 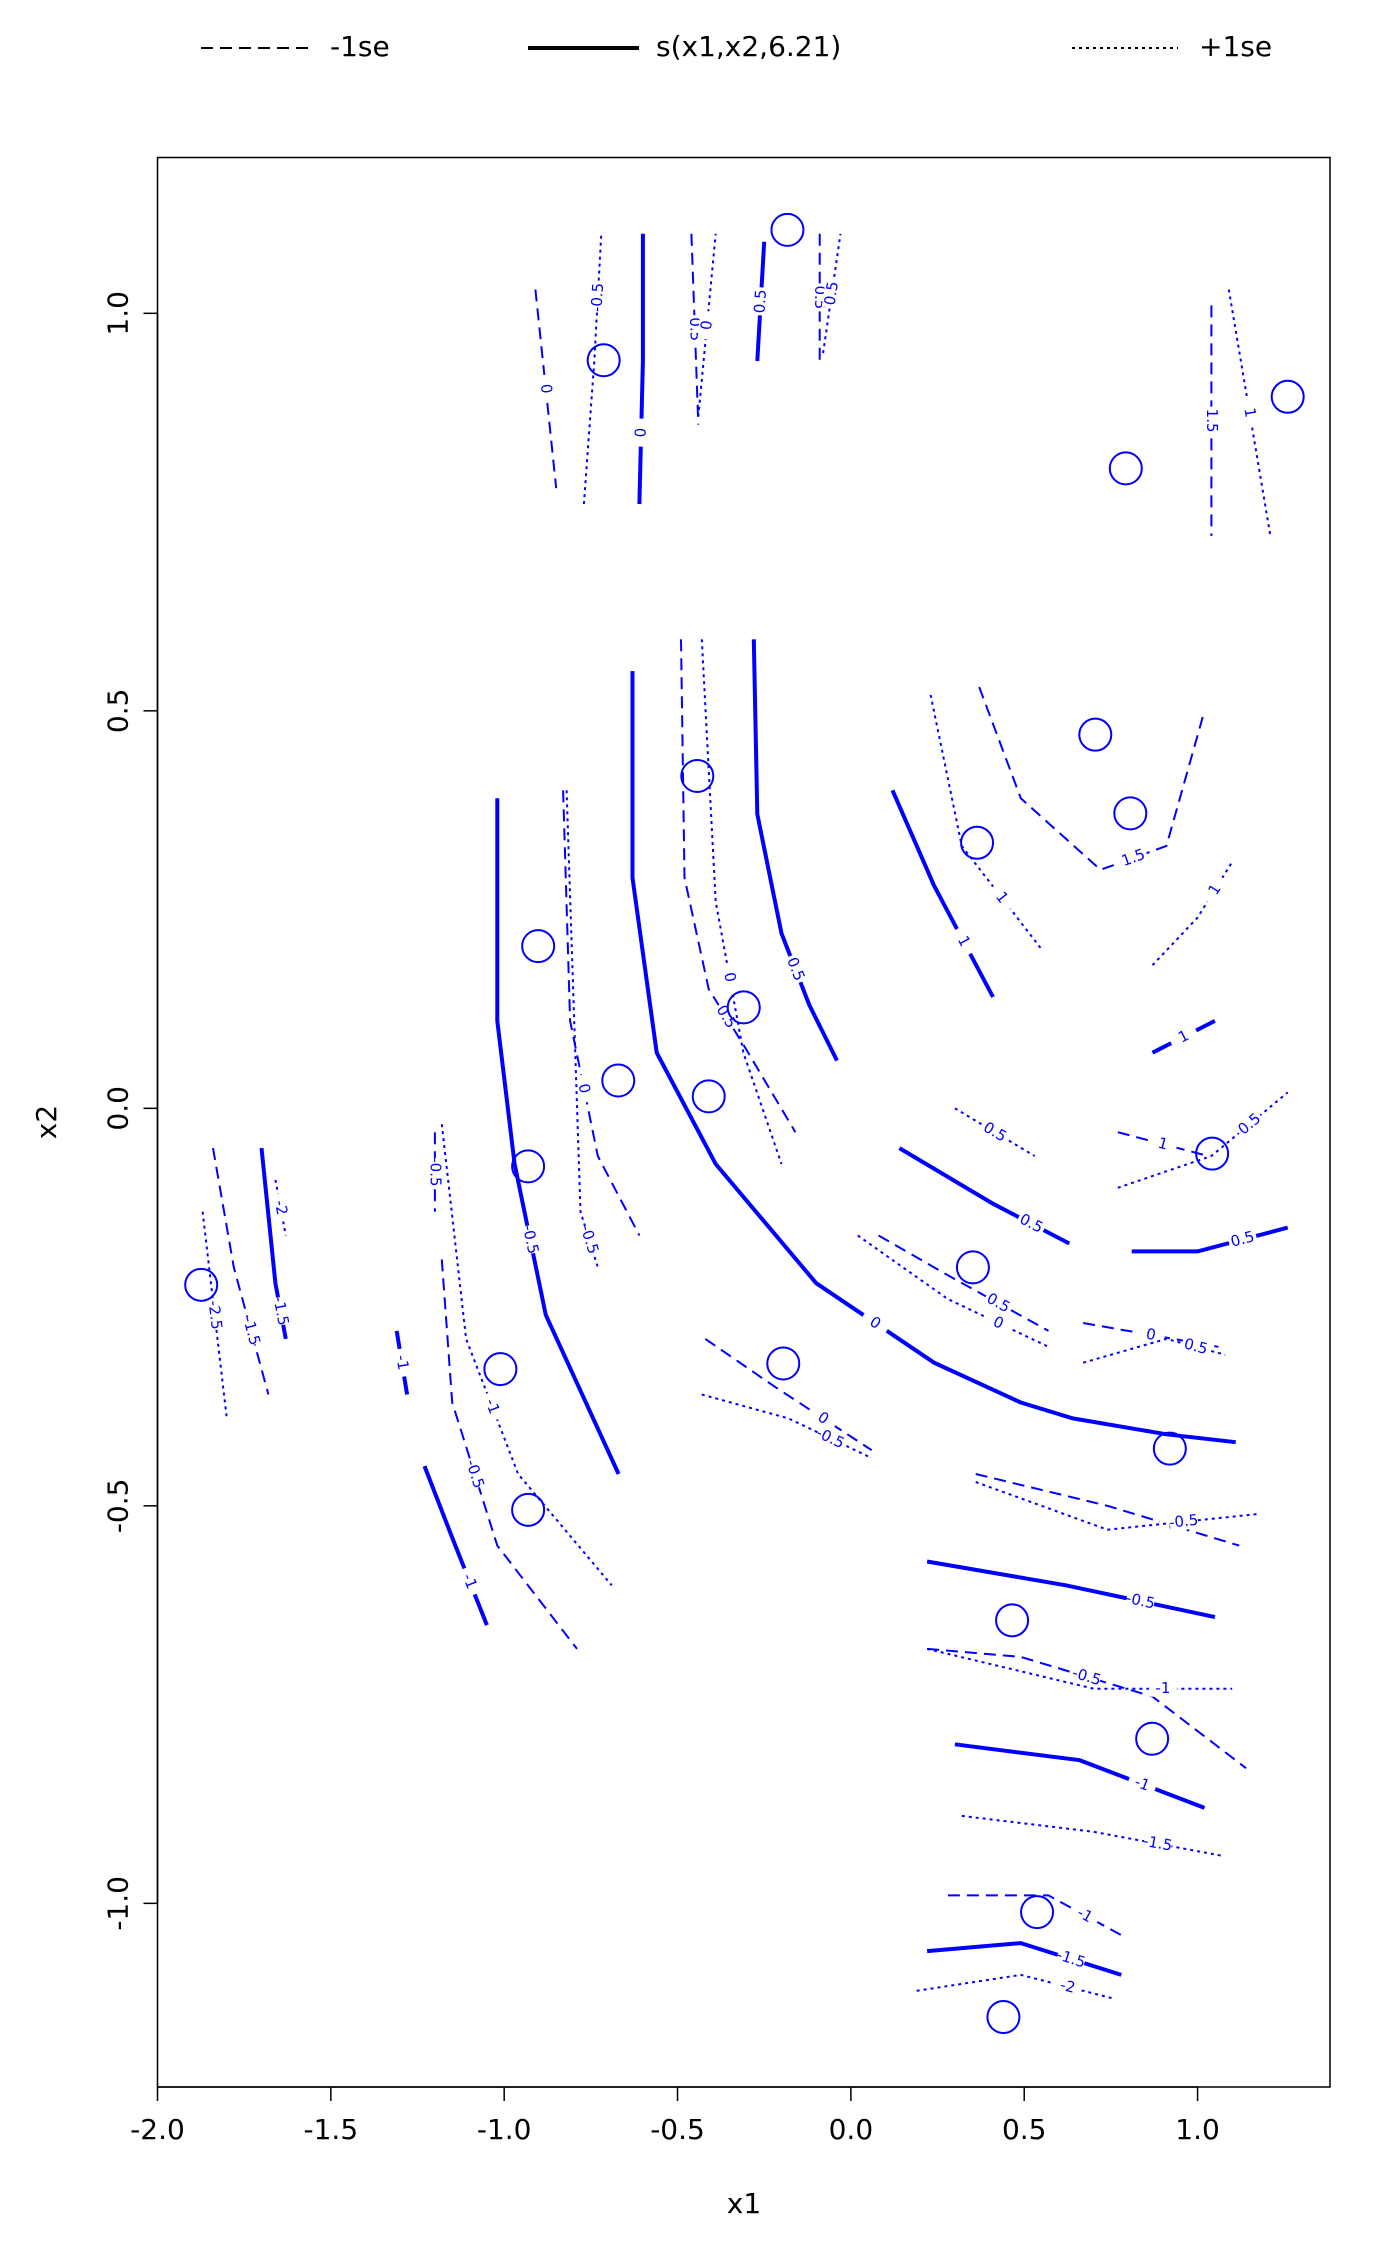 What do you see at coordinates (677, 2129) in the screenshot?
I see `x-tick-label: -0.5` at bounding box center [677, 2129].